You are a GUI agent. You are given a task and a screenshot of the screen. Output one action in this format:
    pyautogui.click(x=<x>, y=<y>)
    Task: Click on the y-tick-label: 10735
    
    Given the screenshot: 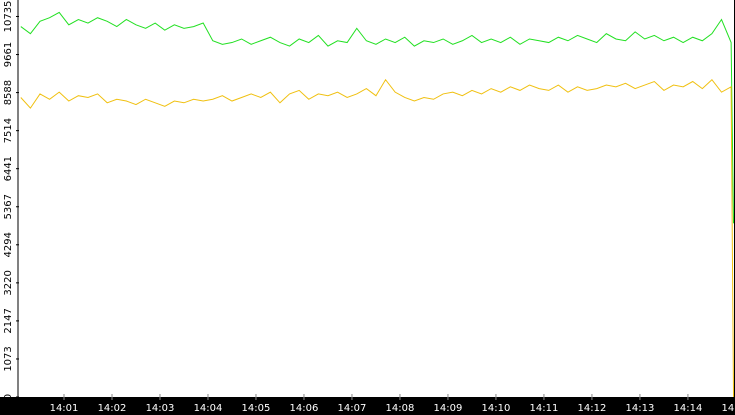 What is the action you would take?
    pyautogui.click(x=8, y=17)
    